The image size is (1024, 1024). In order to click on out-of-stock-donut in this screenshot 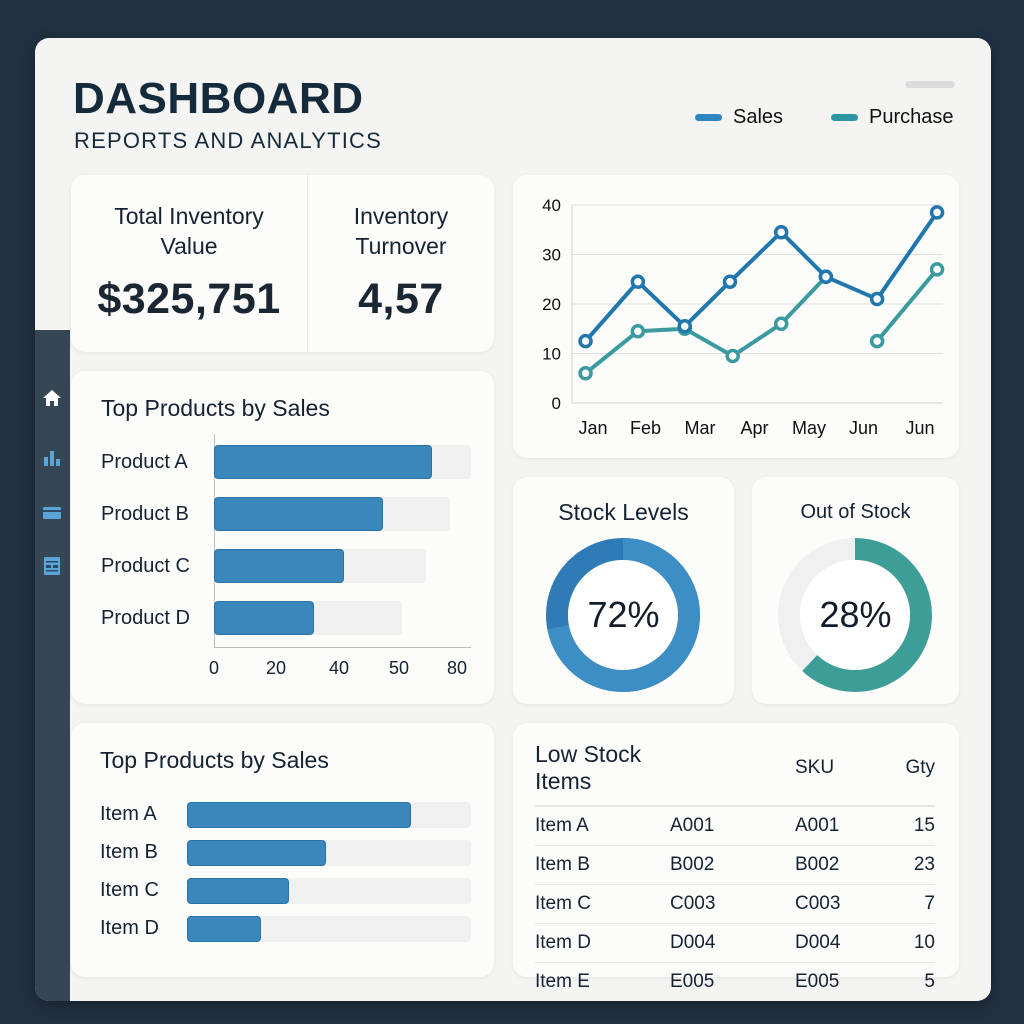, I will do `click(855, 615)`.